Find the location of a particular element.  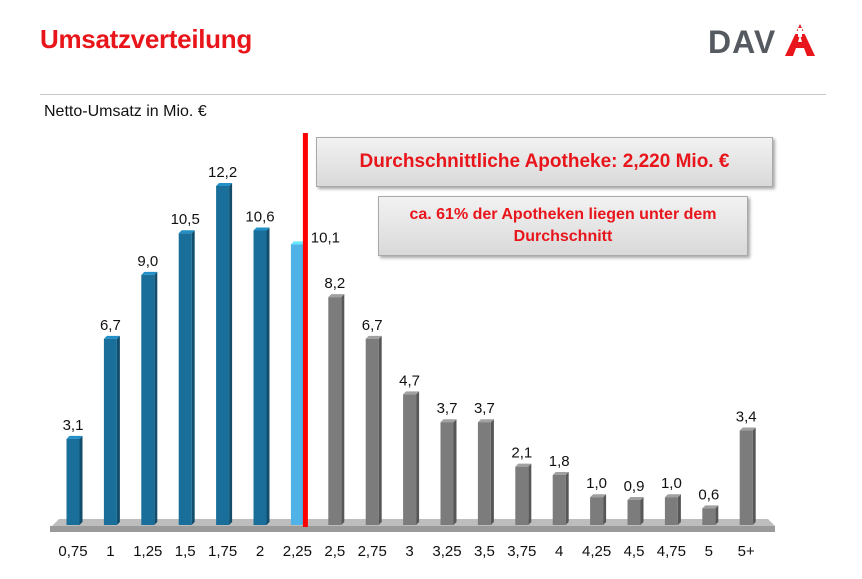

value-label: 0,6 is located at coordinates (708, 494).